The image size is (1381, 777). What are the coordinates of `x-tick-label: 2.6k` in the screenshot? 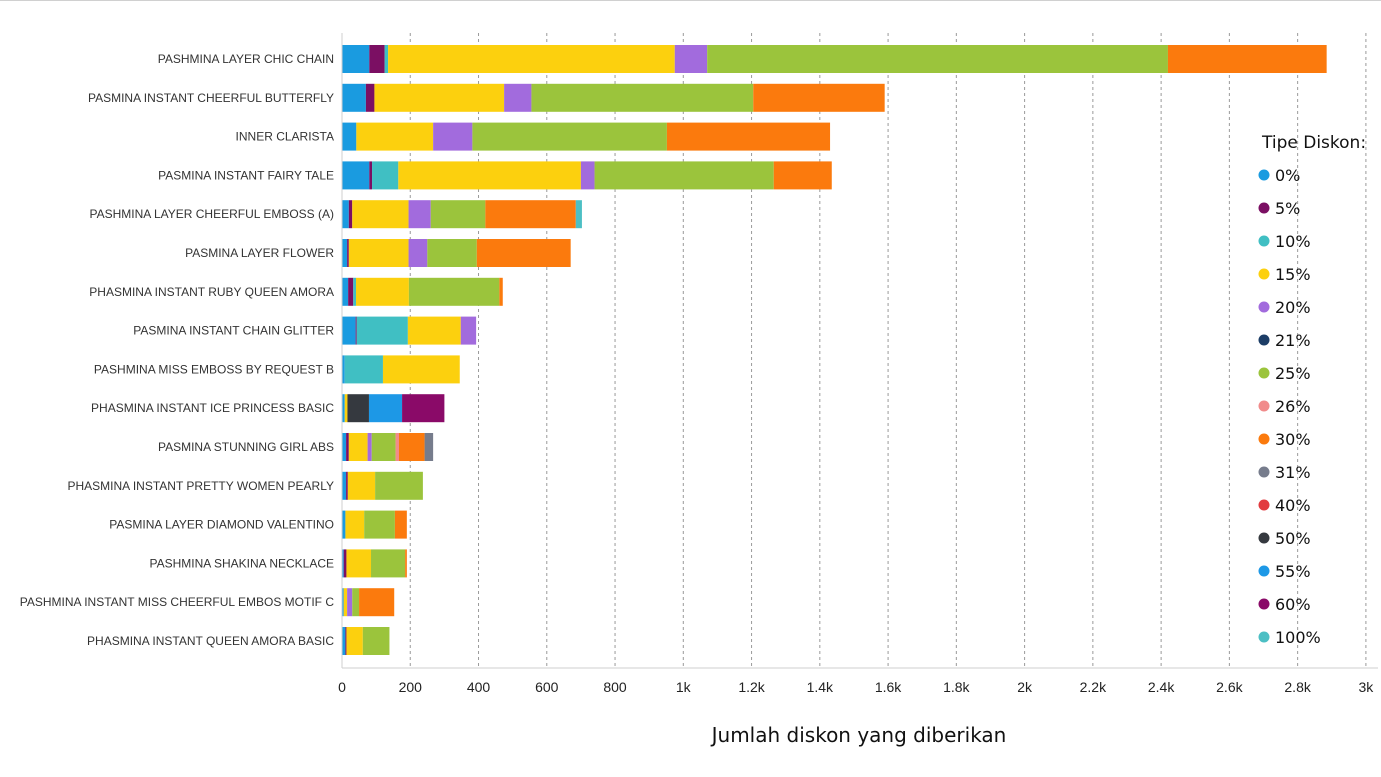 It's located at (1229, 687).